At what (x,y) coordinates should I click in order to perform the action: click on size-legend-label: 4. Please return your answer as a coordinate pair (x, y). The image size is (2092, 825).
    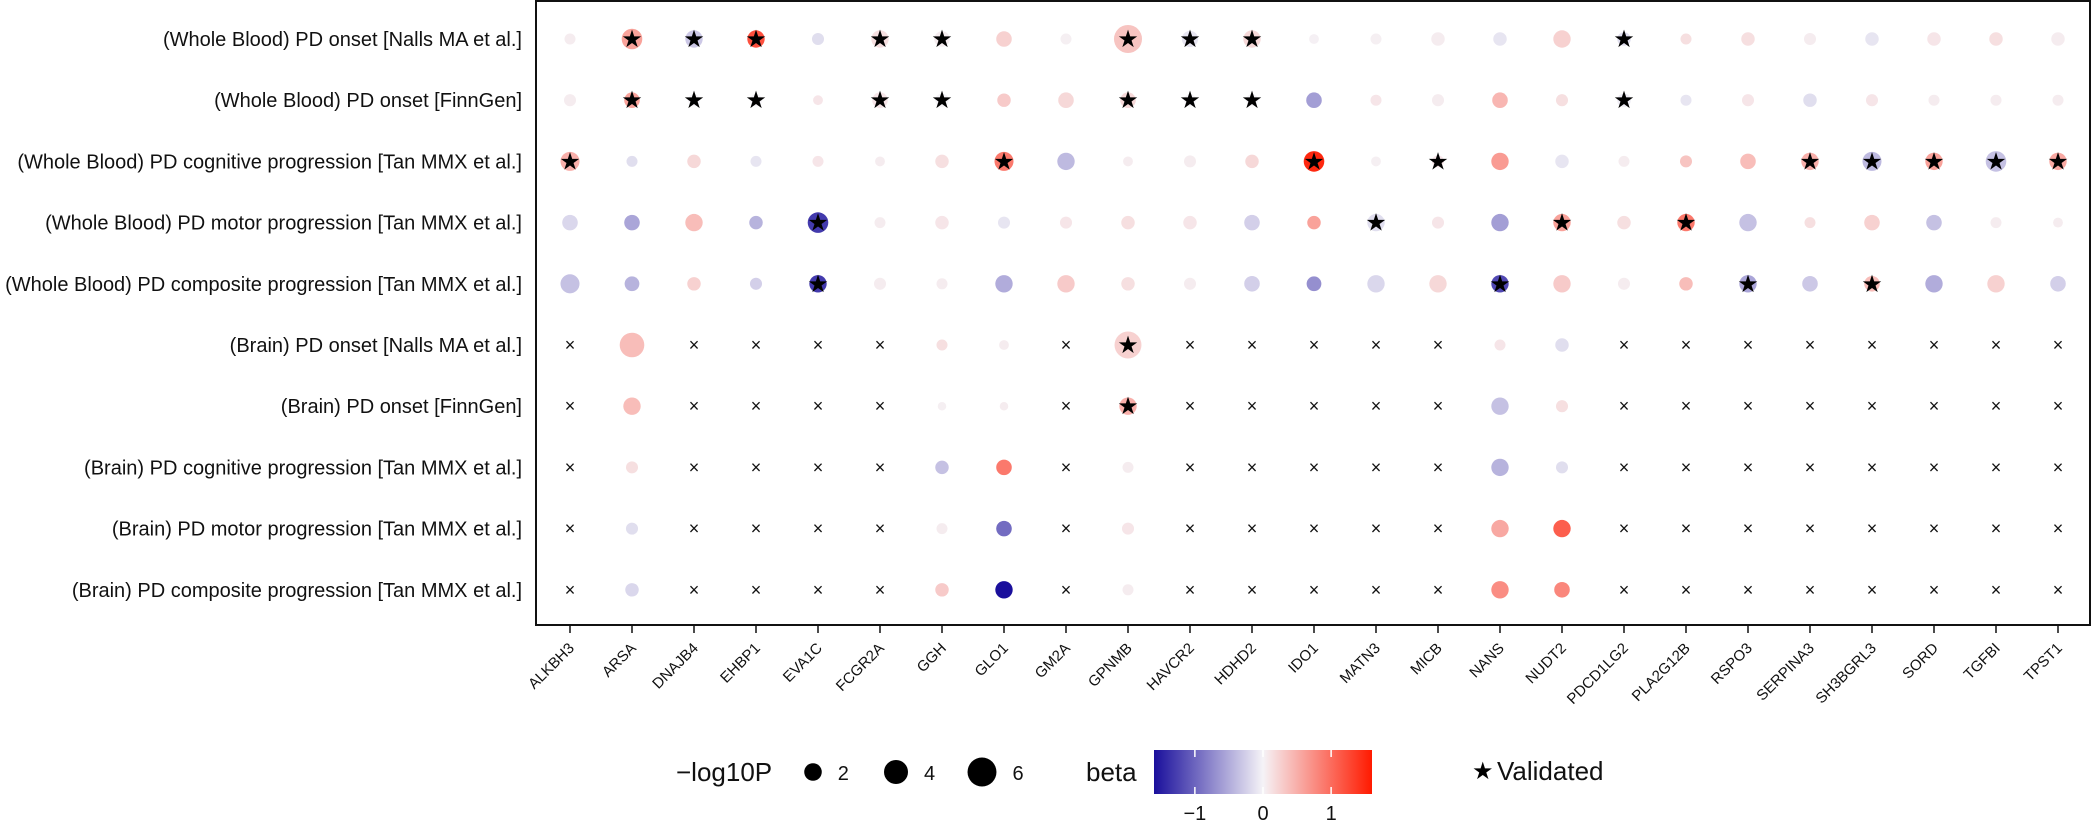
    Looking at the image, I should click on (929, 774).